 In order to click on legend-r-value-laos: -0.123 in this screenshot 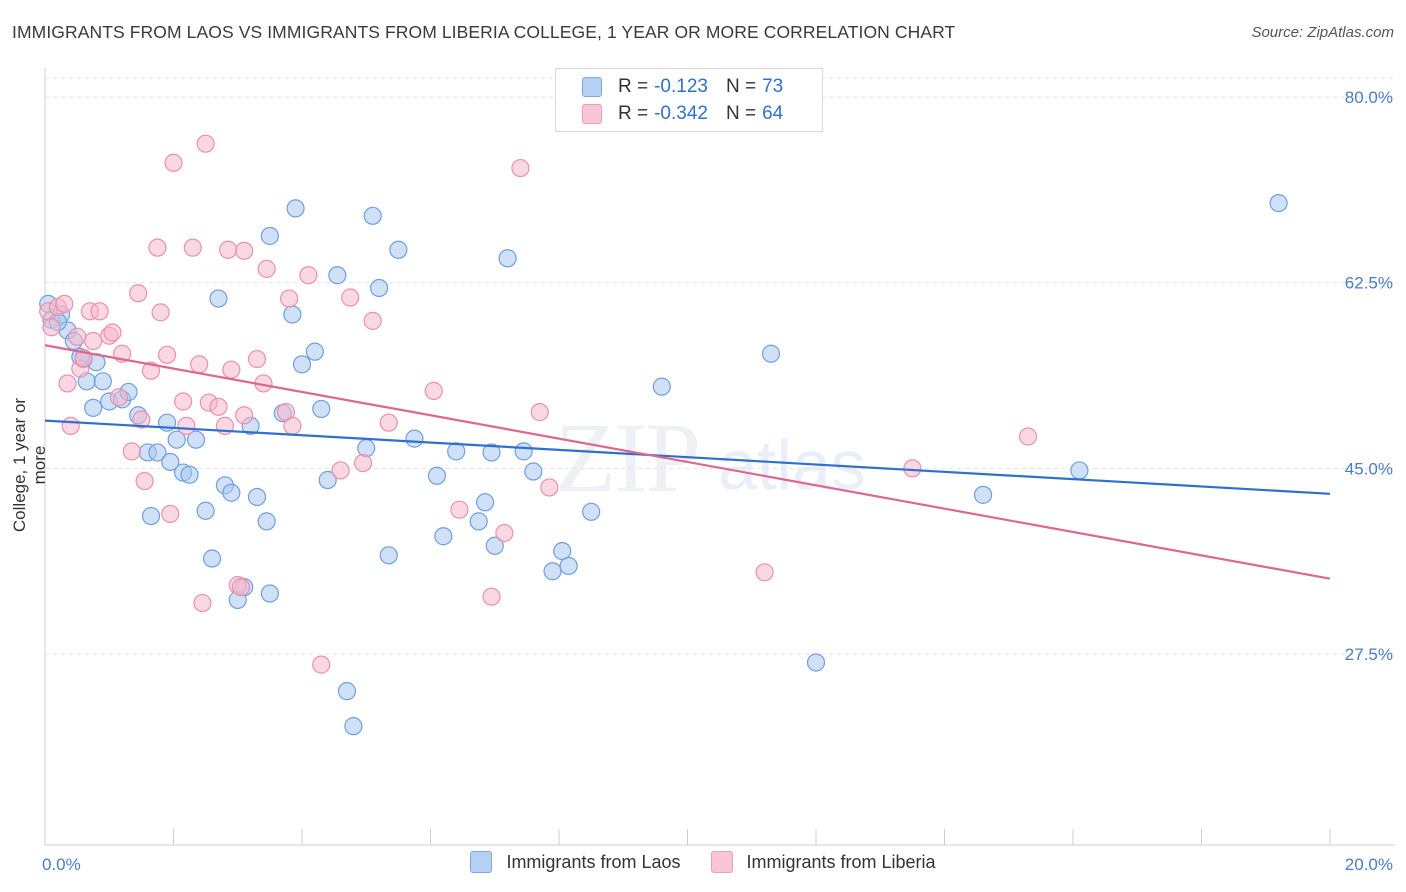, I will do `click(681, 86)`.